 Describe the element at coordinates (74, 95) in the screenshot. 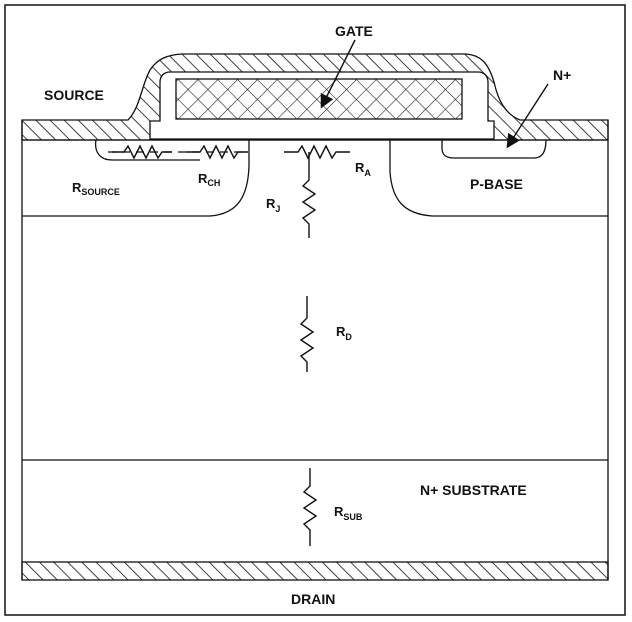

I see `source-label: SOURCE` at that location.